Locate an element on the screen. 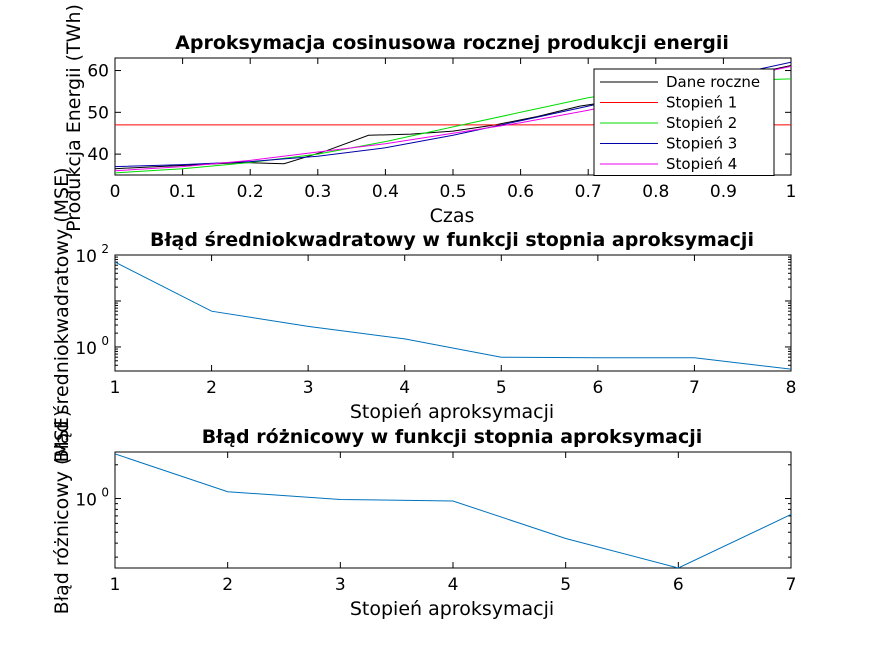 This screenshot has width=874, height=656. y-tick-label: 60 is located at coordinates (98, 72).